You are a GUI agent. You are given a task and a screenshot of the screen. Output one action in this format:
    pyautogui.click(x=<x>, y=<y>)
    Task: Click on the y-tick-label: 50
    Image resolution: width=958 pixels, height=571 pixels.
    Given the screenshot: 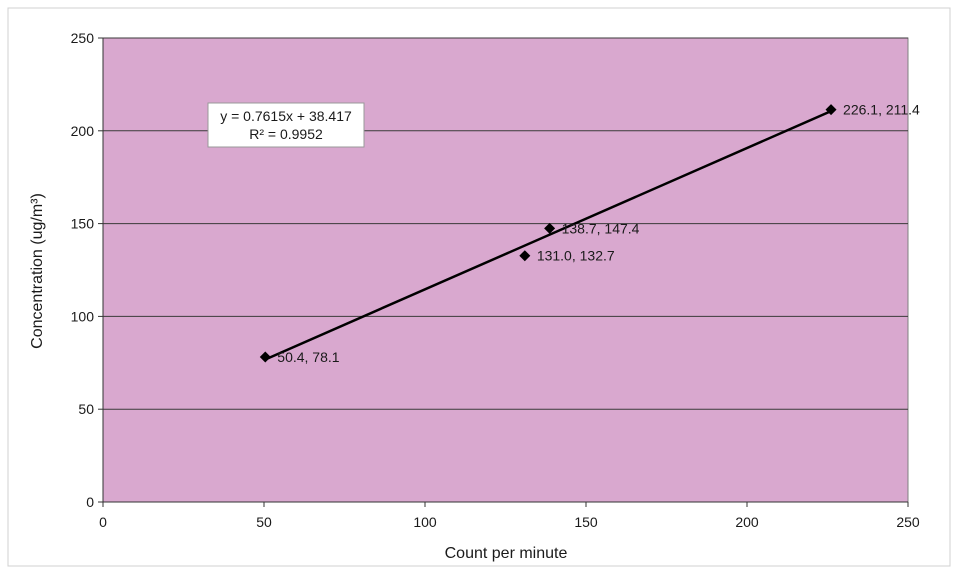 What is the action you would take?
    pyautogui.click(x=86, y=409)
    